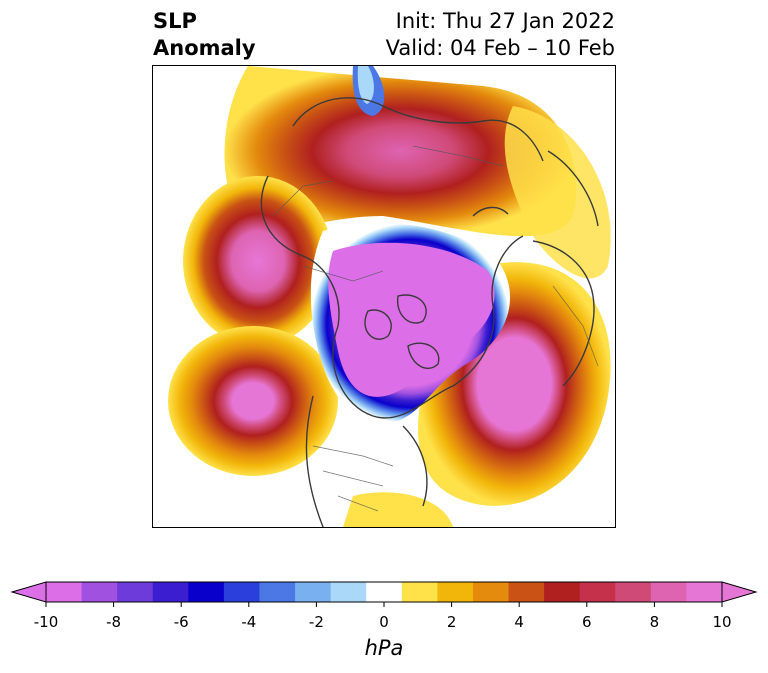 The height and width of the screenshot is (673, 768). I want to click on pacific-high, so click(253, 401).